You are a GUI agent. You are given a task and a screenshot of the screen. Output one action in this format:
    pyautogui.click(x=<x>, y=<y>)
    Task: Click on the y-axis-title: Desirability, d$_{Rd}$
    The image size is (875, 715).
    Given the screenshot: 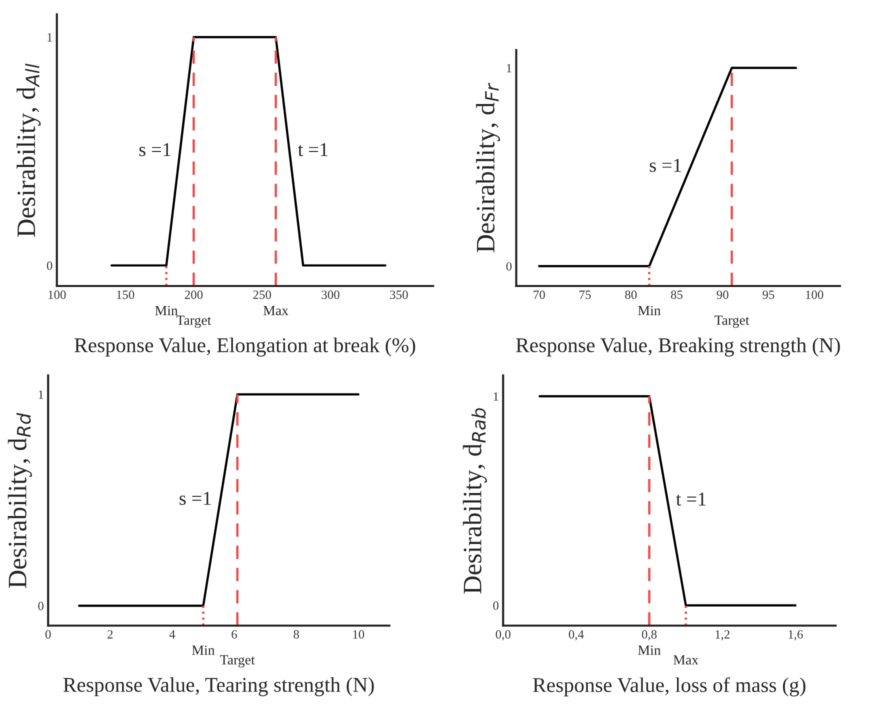 What is the action you would take?
    pyautogui.click(x=20, y=500)
    